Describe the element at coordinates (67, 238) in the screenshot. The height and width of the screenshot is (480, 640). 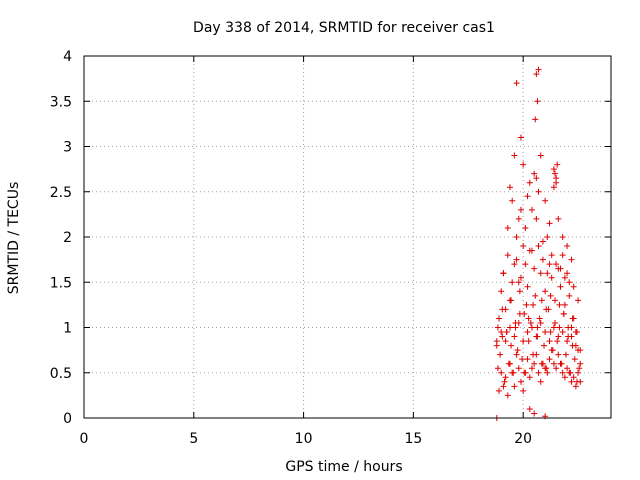
I see `y-tick-label: 2` at that location.